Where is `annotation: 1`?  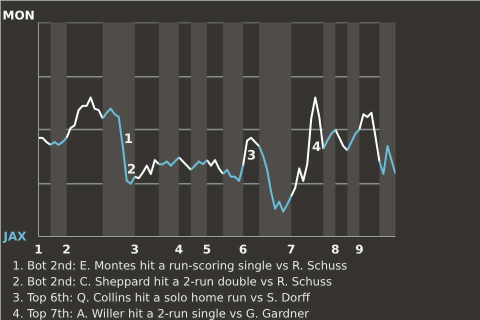
annotation: 1 is located at coordinates (128, 139).